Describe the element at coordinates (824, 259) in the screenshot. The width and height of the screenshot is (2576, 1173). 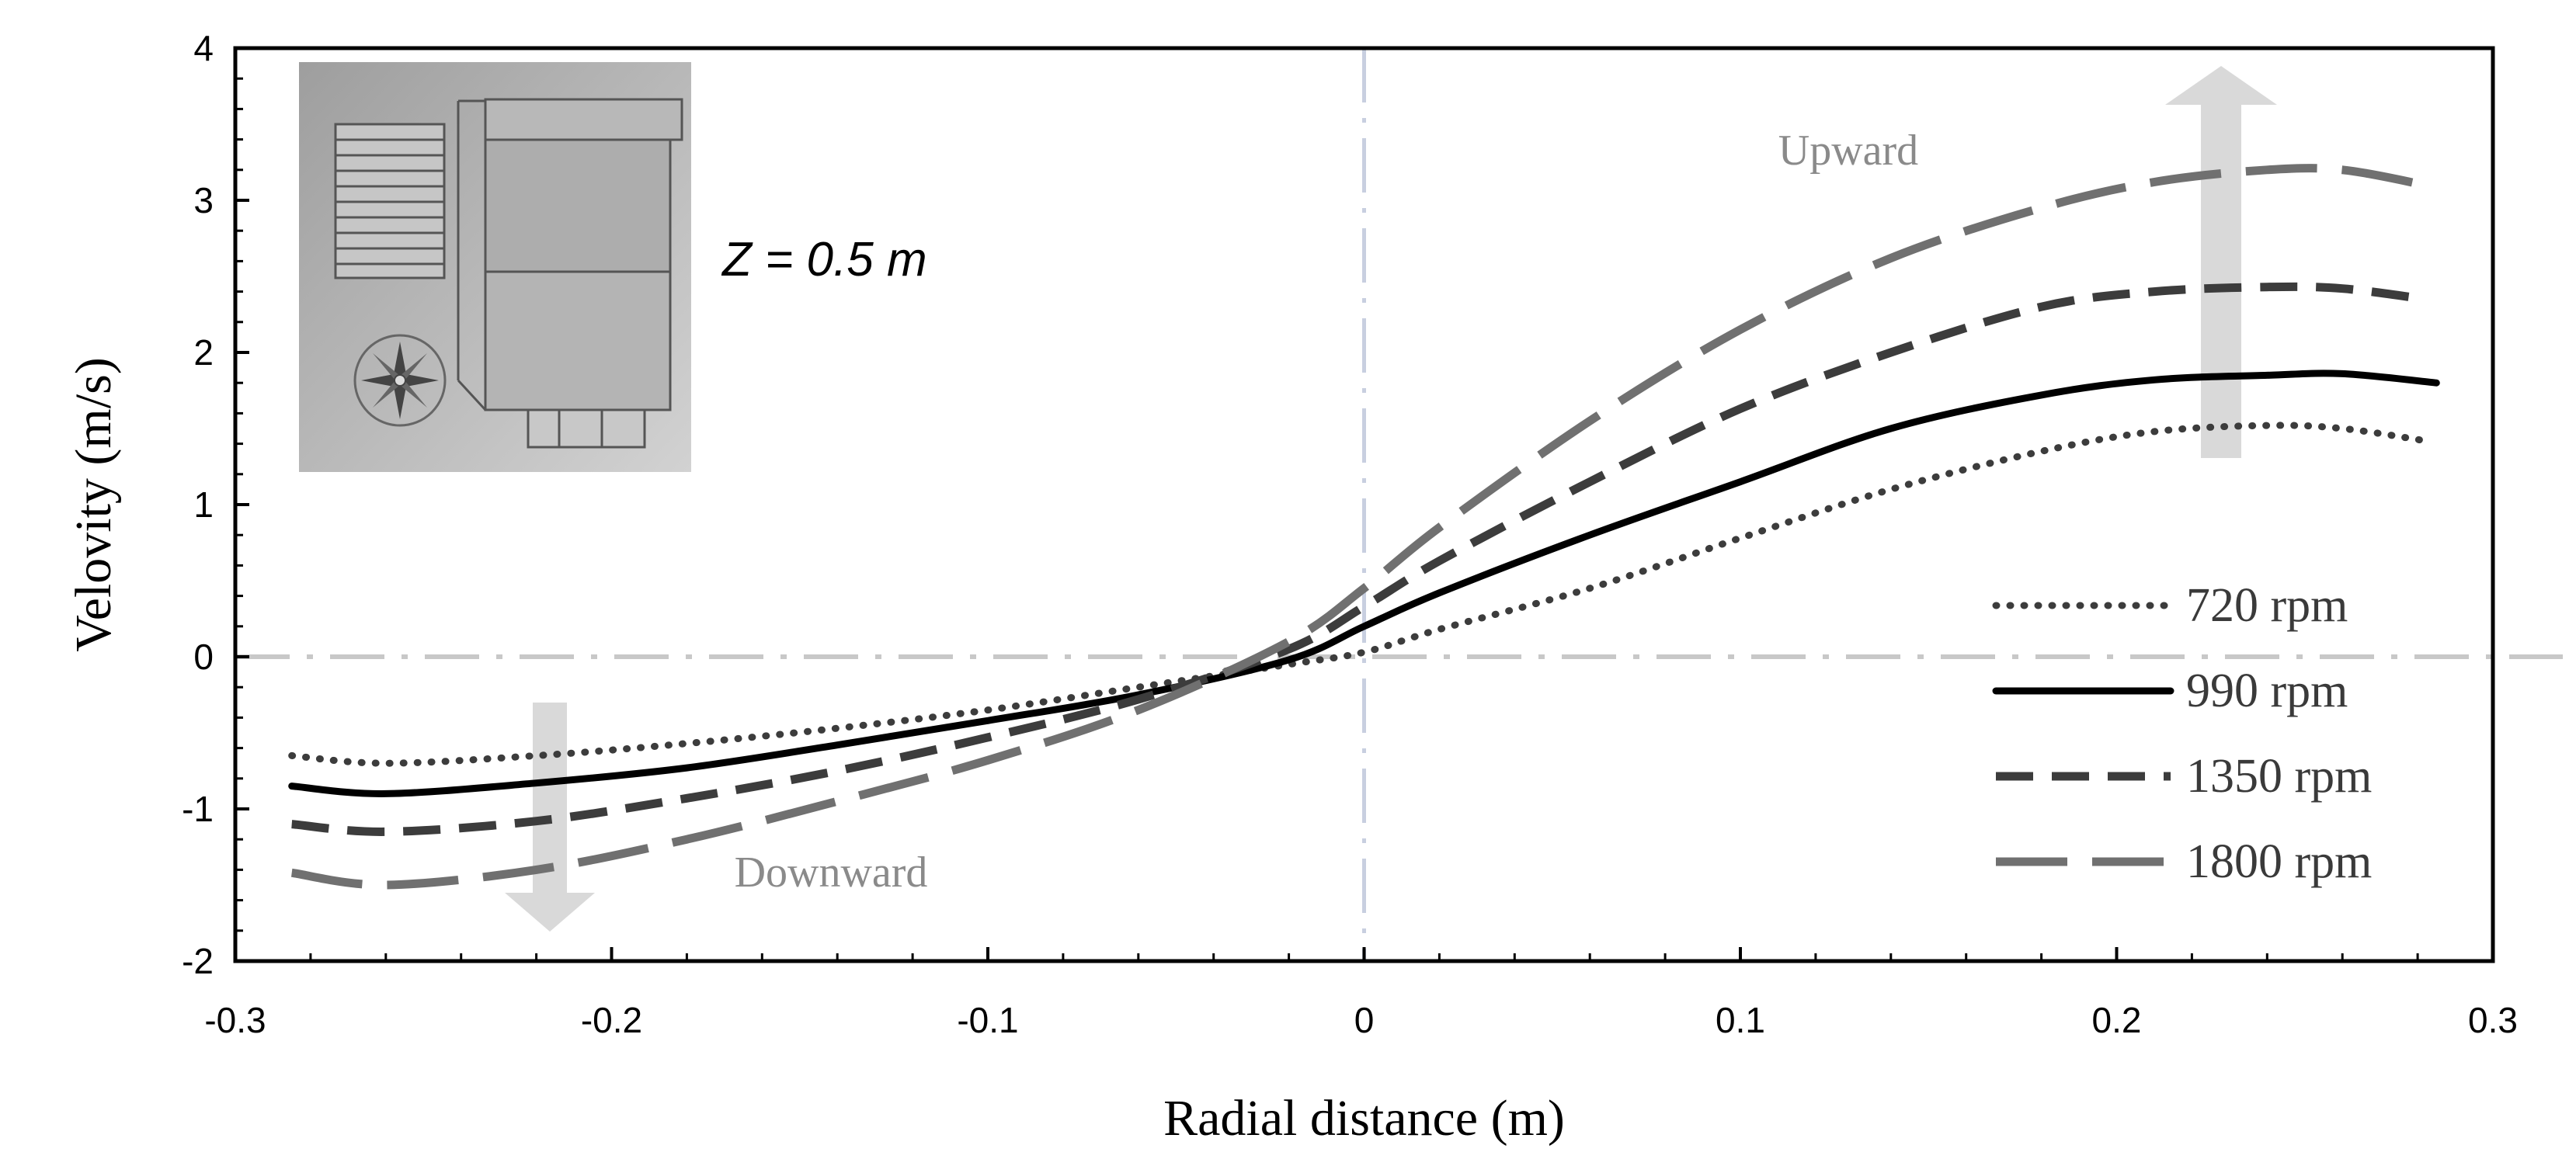
I see `inset-z-label: Z = 0.5 m` at that location.